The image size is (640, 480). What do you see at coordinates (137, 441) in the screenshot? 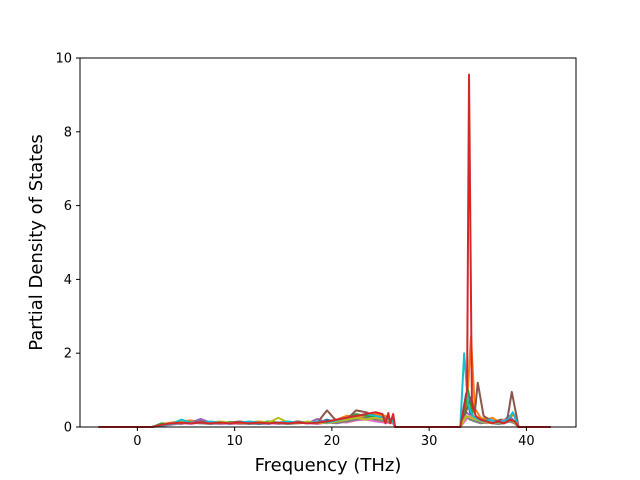
I see `x-tick-label: 0` at bounding box center [137, 441].